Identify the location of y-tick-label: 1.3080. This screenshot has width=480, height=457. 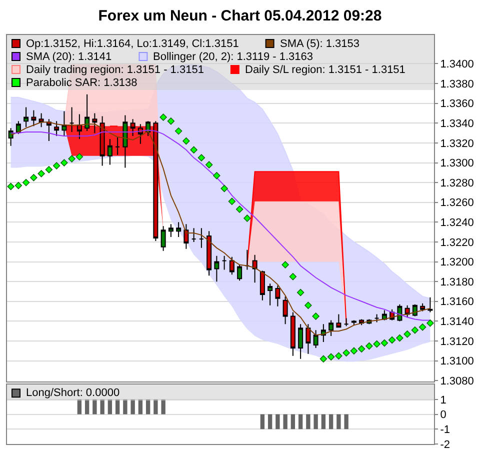
(457, 381).